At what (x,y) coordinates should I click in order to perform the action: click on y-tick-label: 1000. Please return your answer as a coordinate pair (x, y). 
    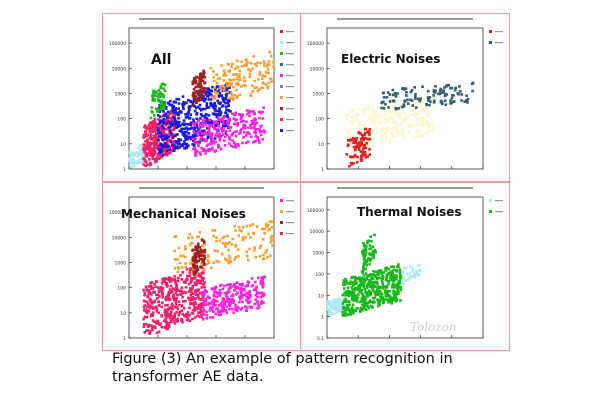
    Looking at the image, I should click on (121, 263).